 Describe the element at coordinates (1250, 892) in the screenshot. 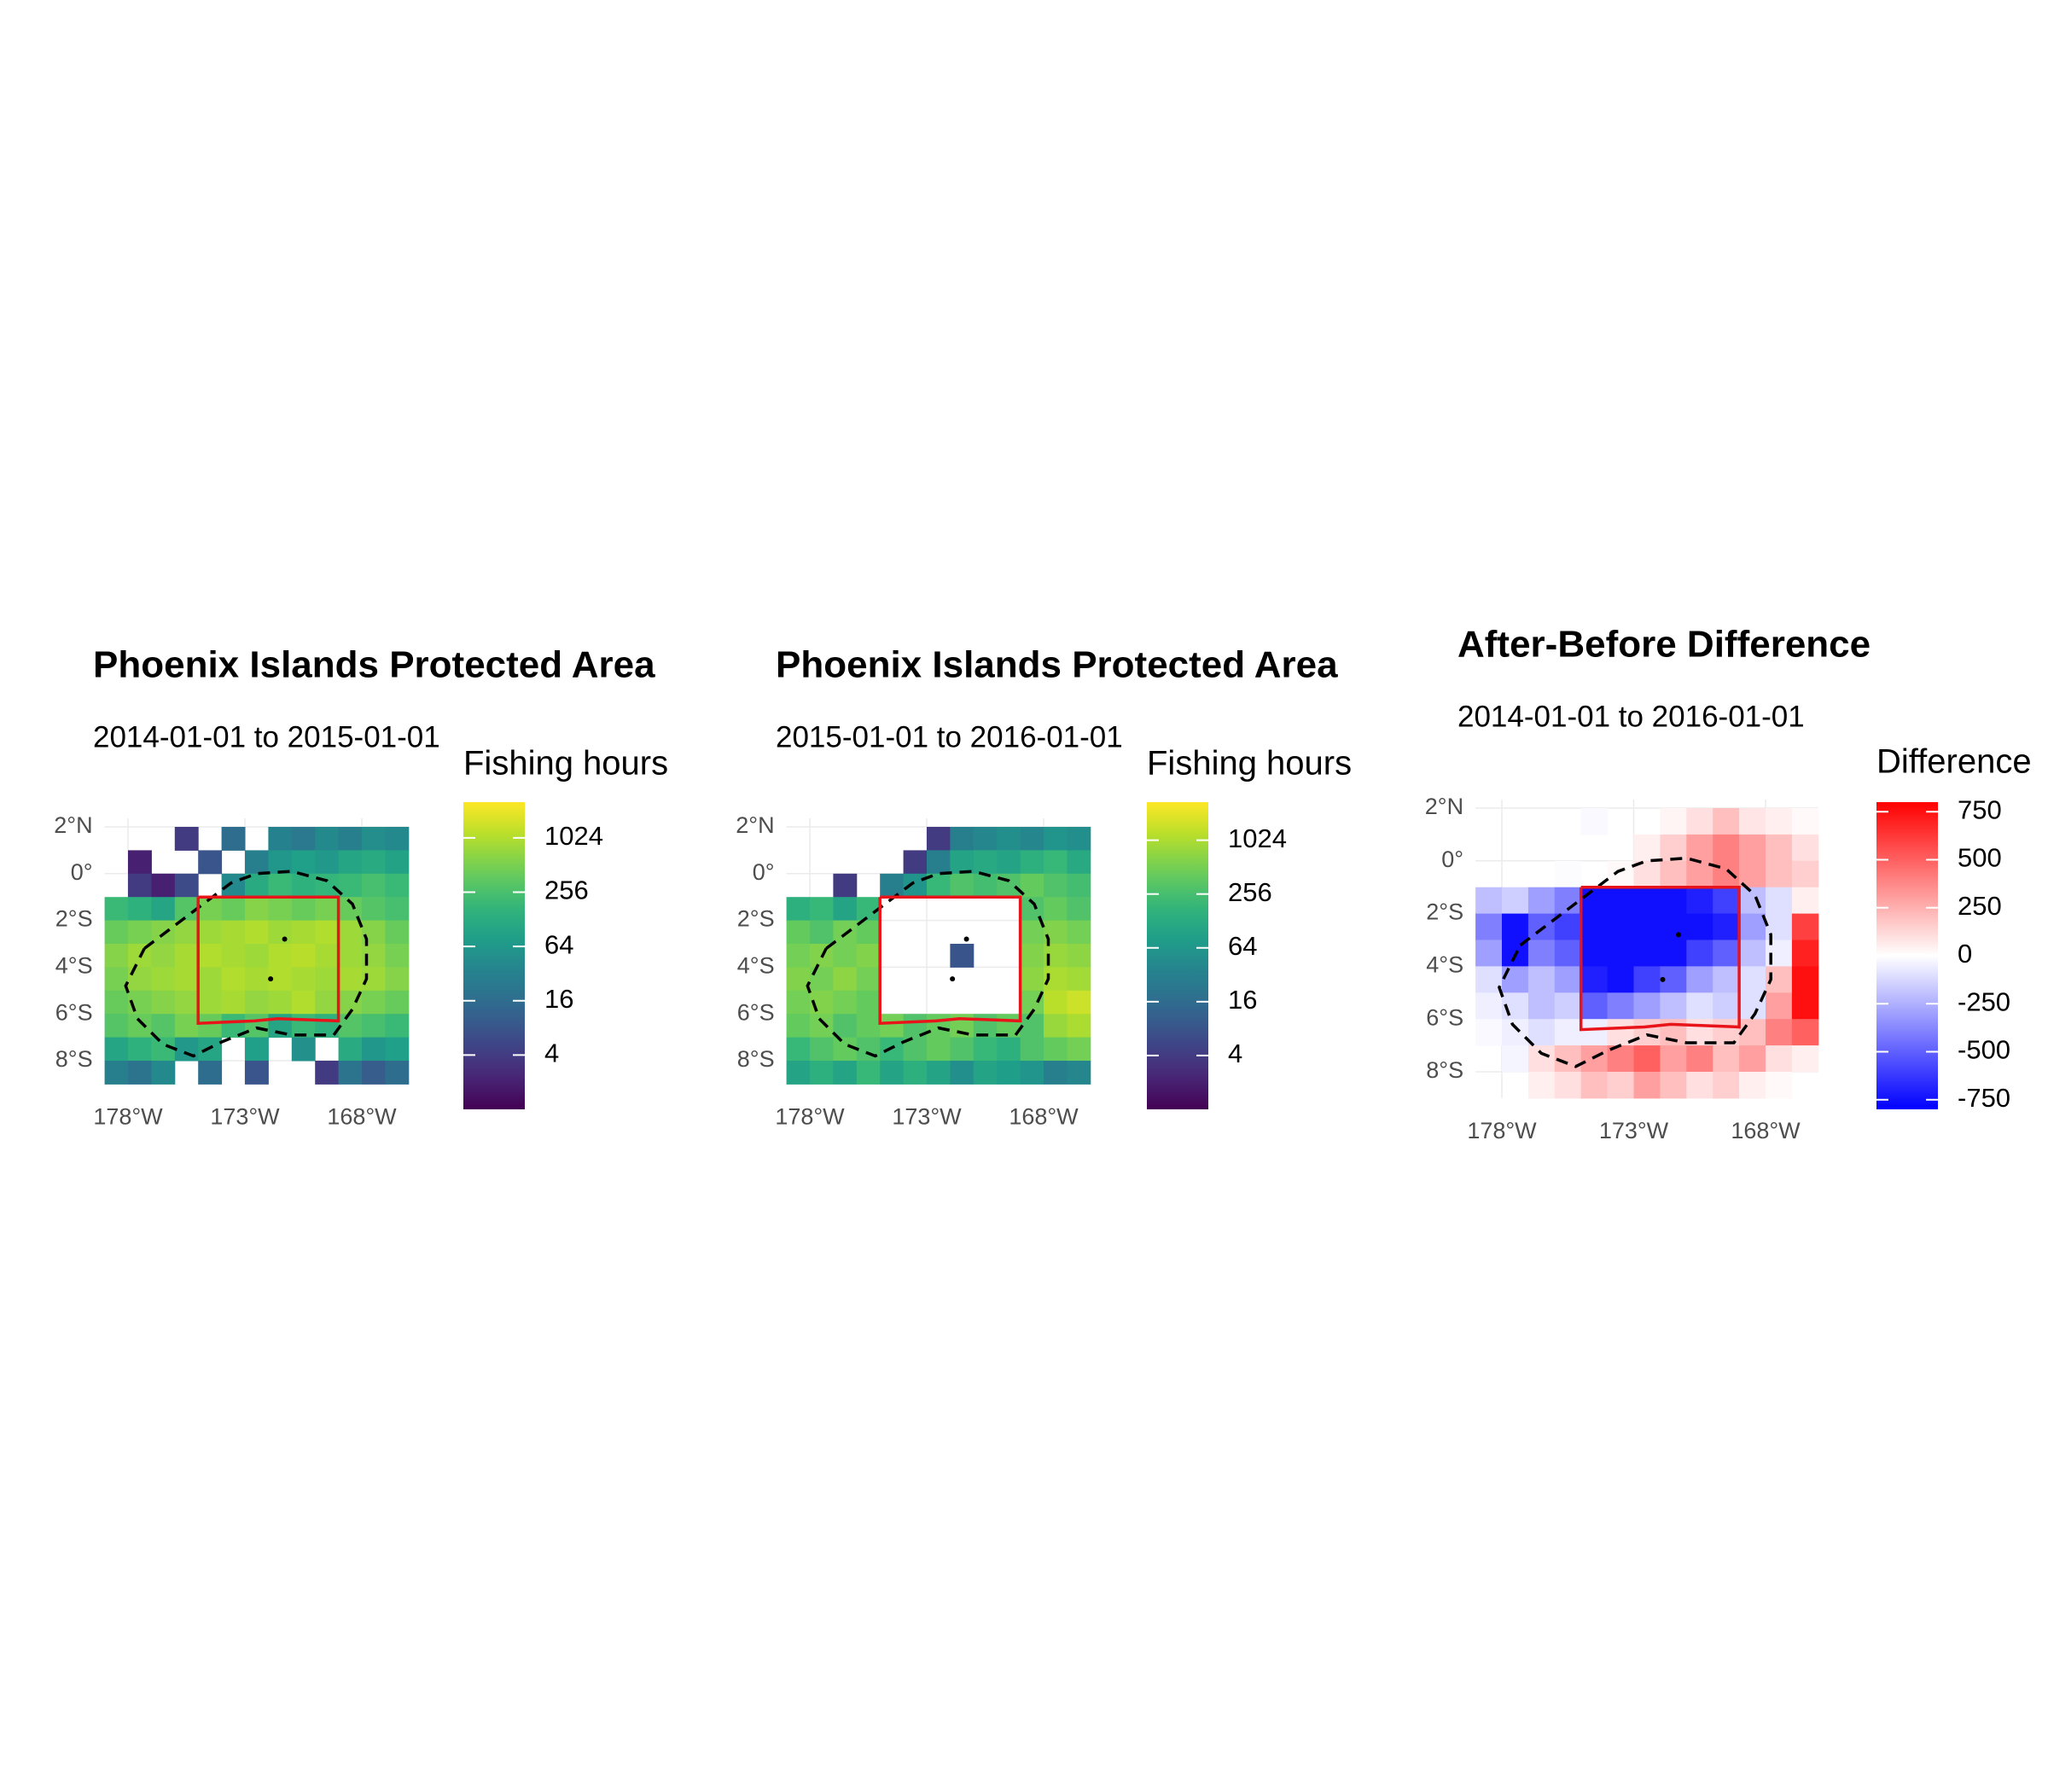

I see `colorbar-label: 256` at that location.